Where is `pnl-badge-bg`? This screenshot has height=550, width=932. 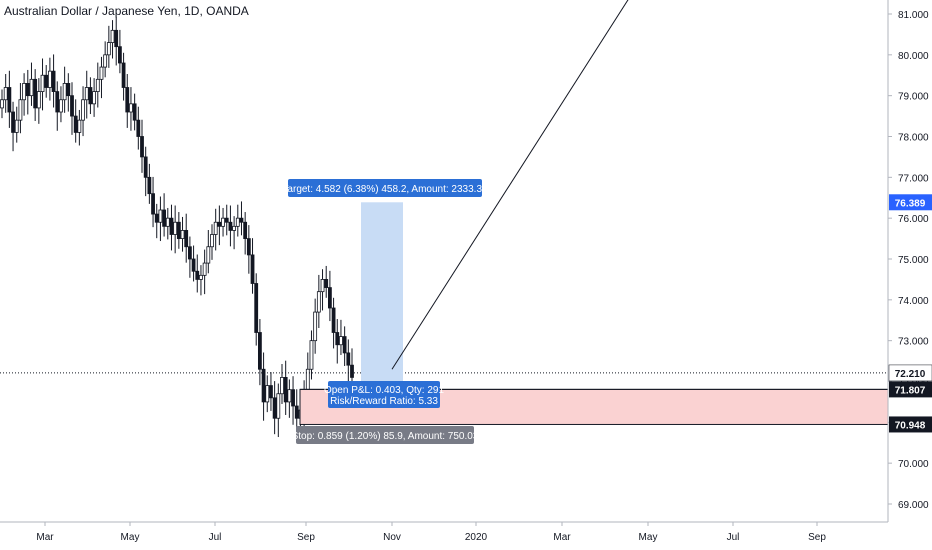
pnl-badge-bg is located at coordinates (384, 394).